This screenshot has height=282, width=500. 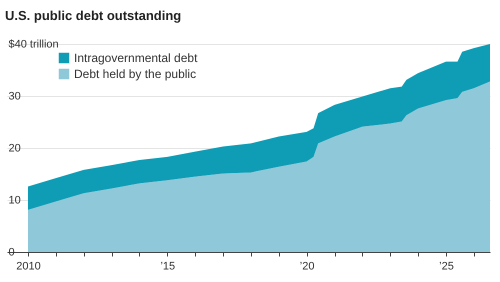 What do you see at coordinates (93, 15) in the screenshot?
I see `chart-title: U.S. public debt outstanding` at bounding box center [93, 15].